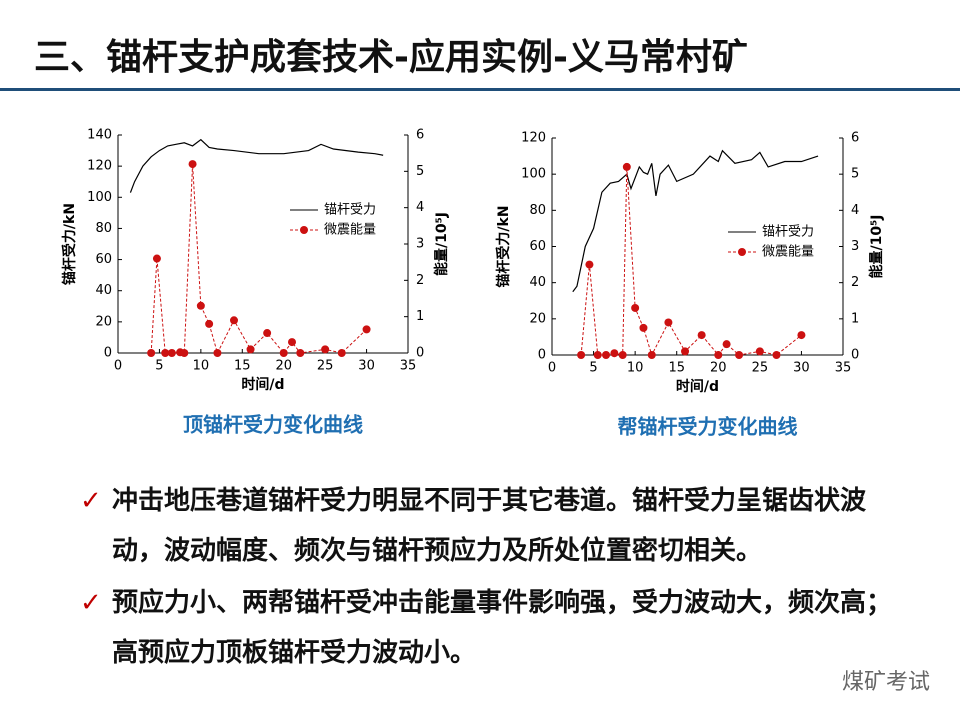 This screenshot has width=960, height=720. I want to click on y2-axis-label: 能量/10⁵J, so click(876, 247).